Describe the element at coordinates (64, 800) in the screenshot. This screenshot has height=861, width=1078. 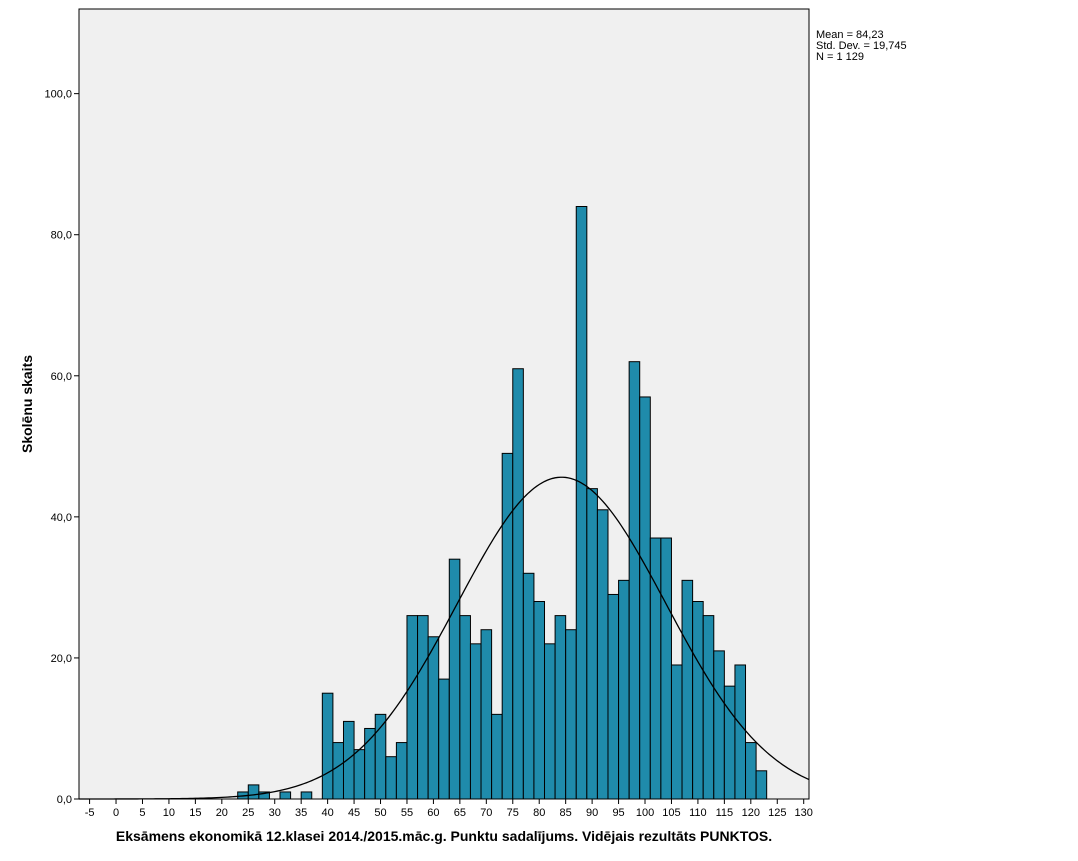
I see `y-tick-label-0: 0,0` at that location.